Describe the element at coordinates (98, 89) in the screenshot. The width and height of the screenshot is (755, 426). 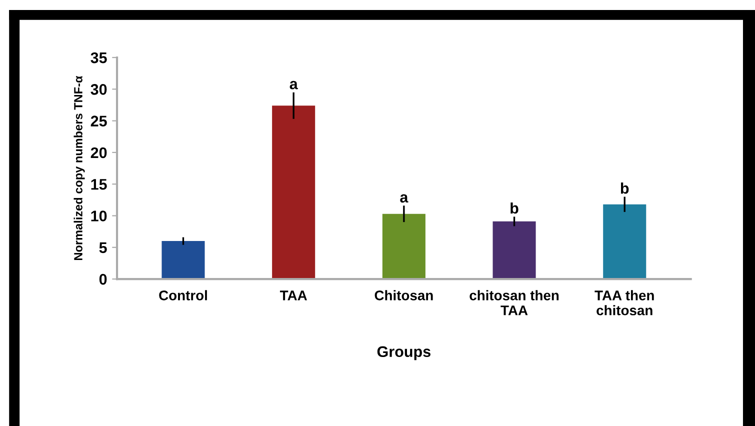
I see `y-tick-label: 30` at that location.